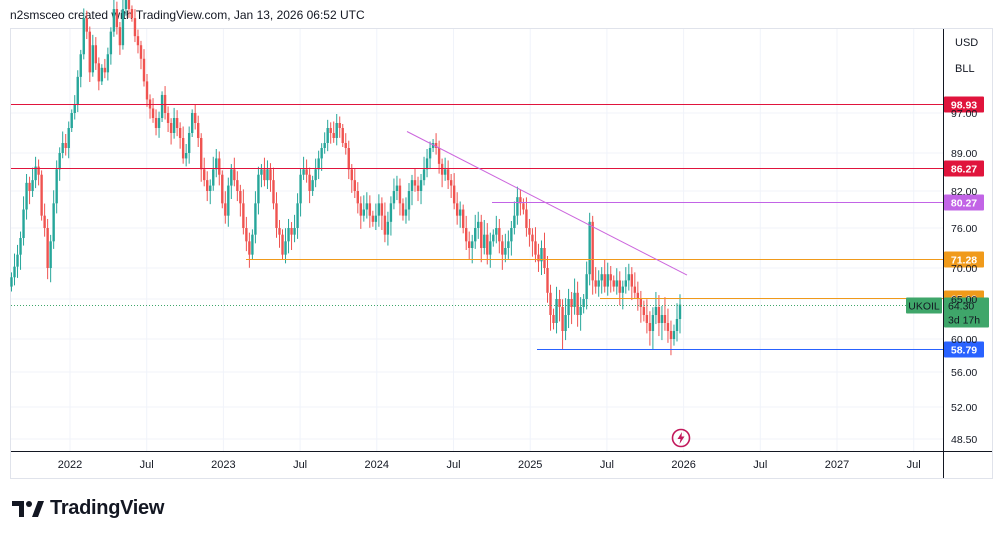  Describe the element at coordinates (964, 154) in the screenshot. I see `y-tick-label: 89.00` at that location.